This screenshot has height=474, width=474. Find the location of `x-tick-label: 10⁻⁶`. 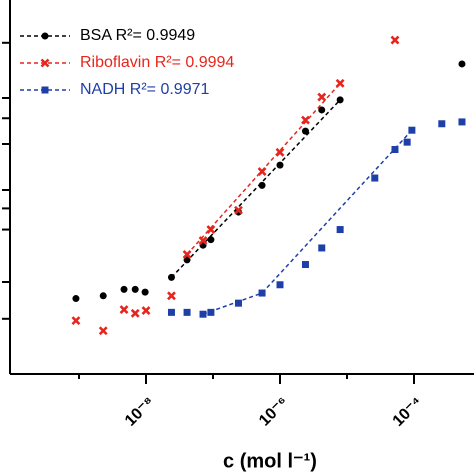

x-tick-label: 10⁻⁶ is located at coordinates (274, 412).